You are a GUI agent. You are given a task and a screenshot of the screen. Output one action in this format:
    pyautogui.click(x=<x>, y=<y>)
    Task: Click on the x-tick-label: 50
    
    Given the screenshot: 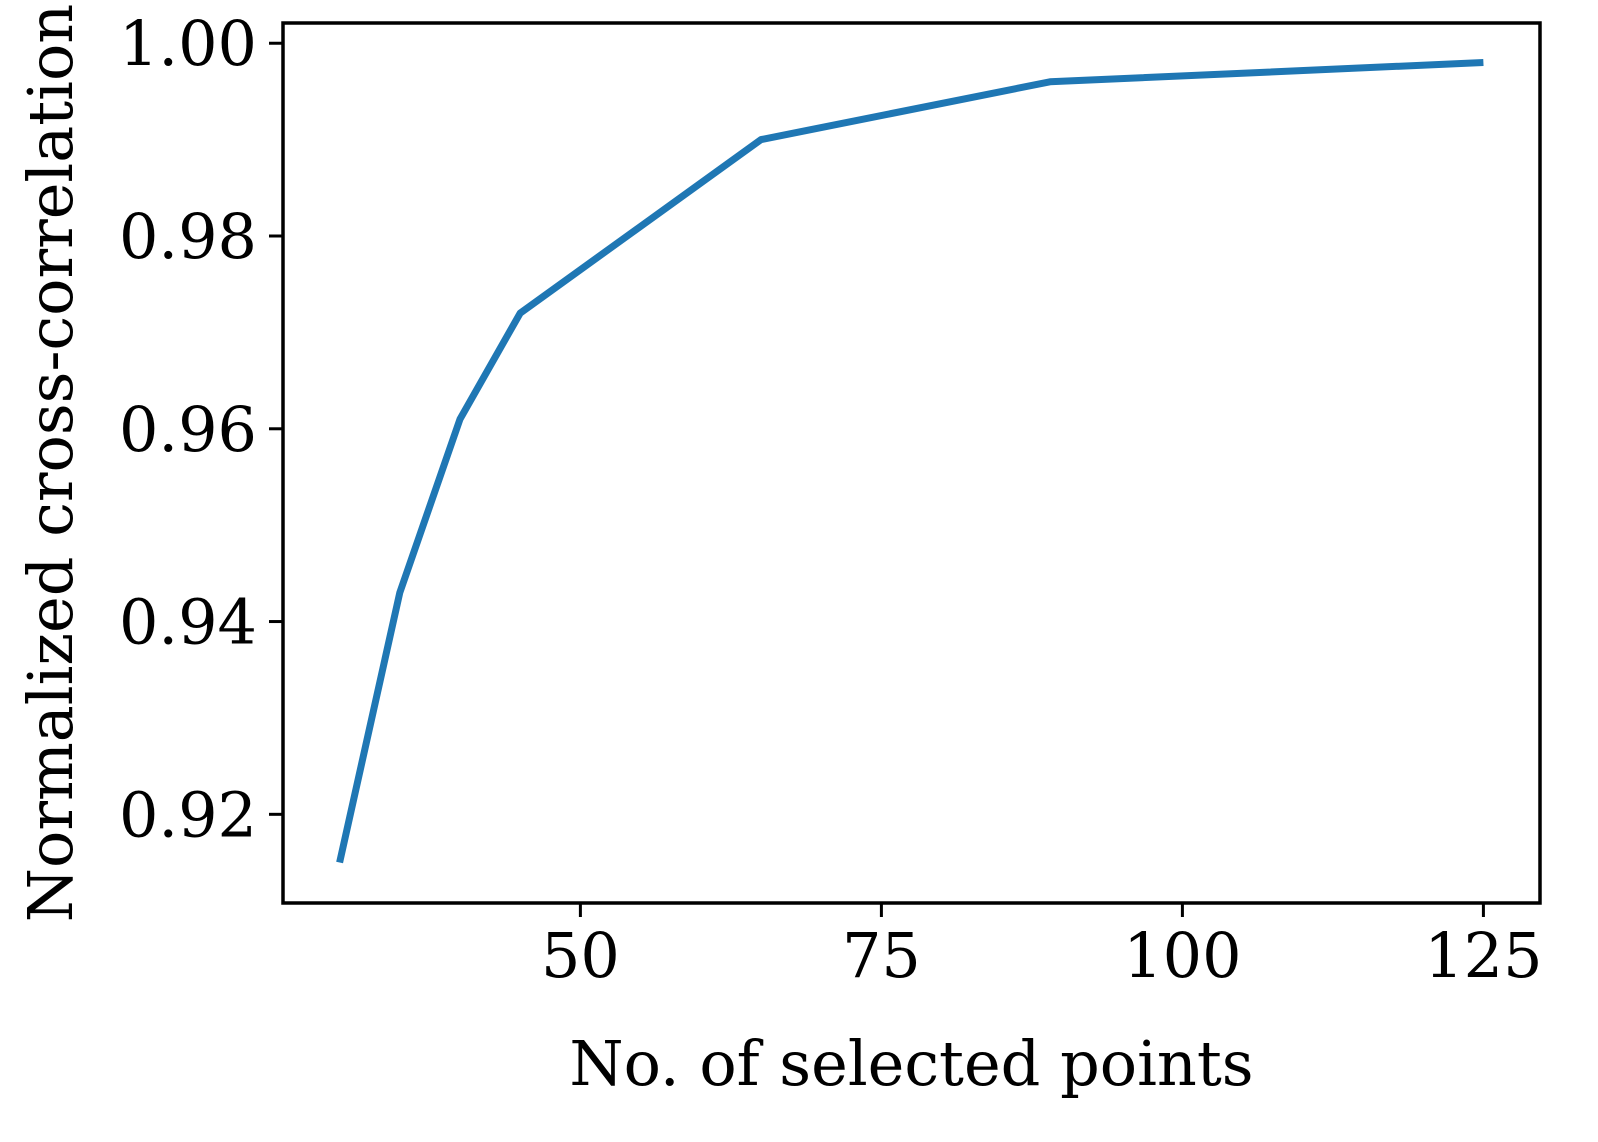 What is the action you would take?
    pyautogui.click(x=580, y=955)
    